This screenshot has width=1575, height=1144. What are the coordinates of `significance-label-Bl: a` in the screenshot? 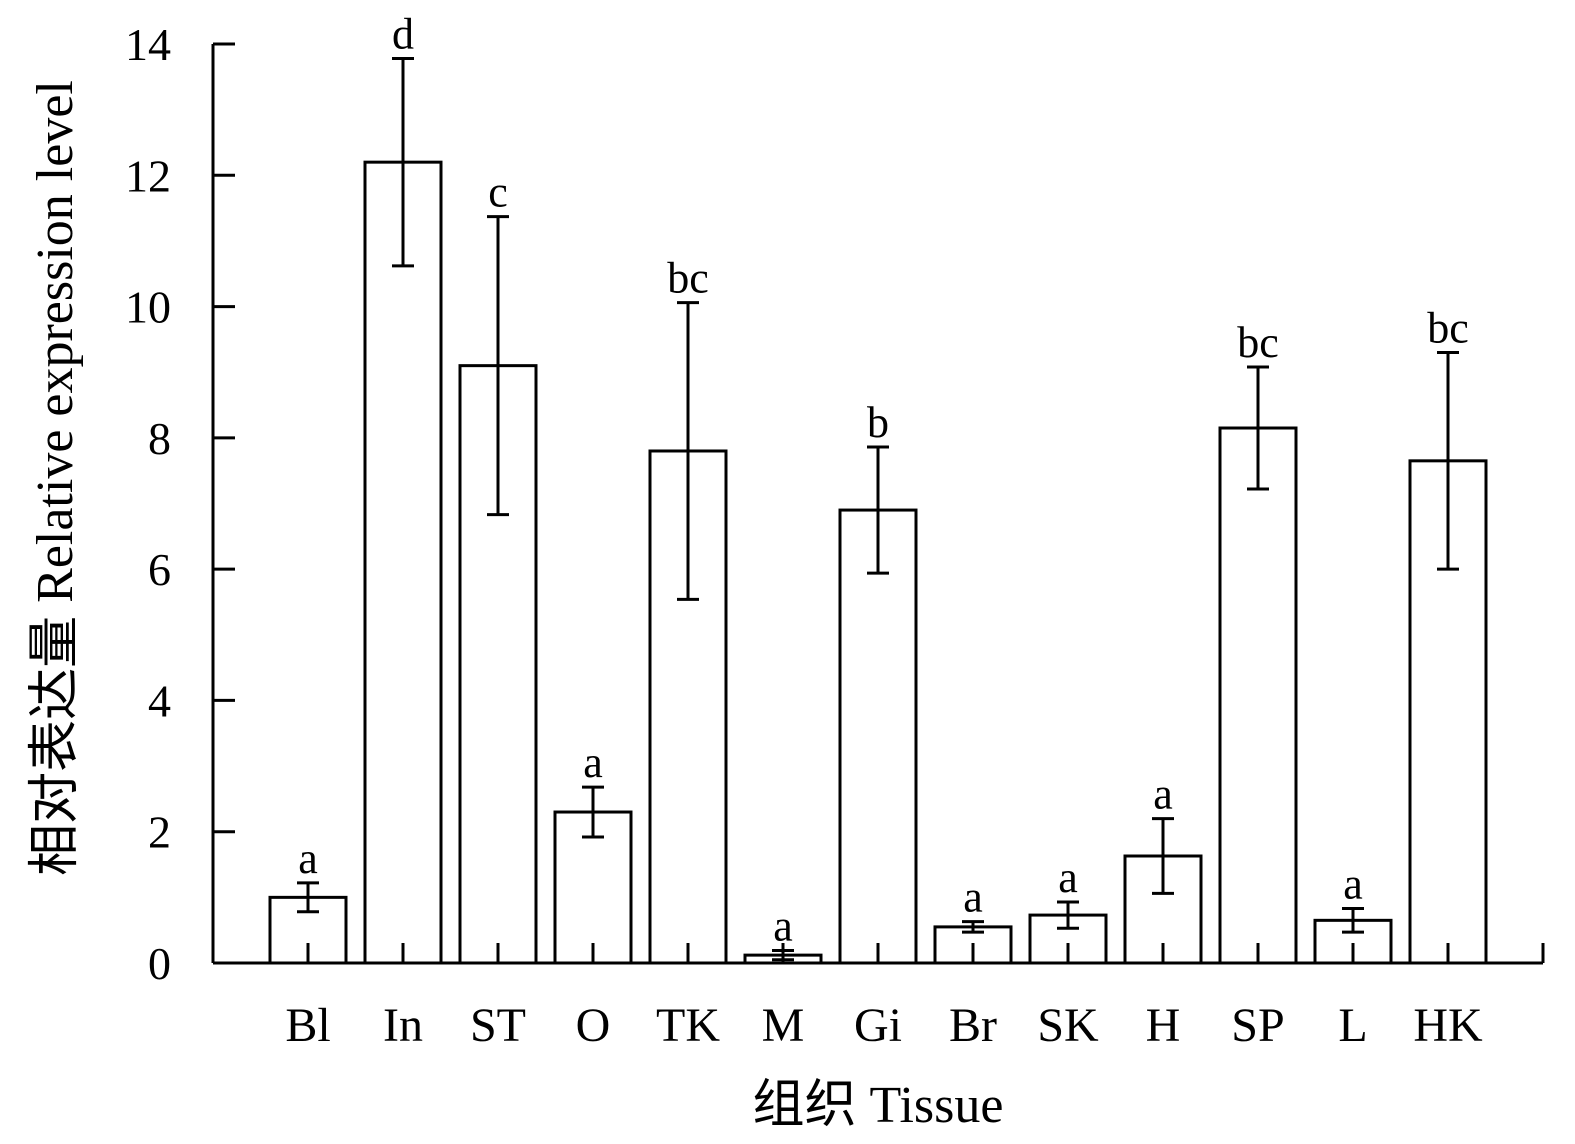 It's located at (308, 858).